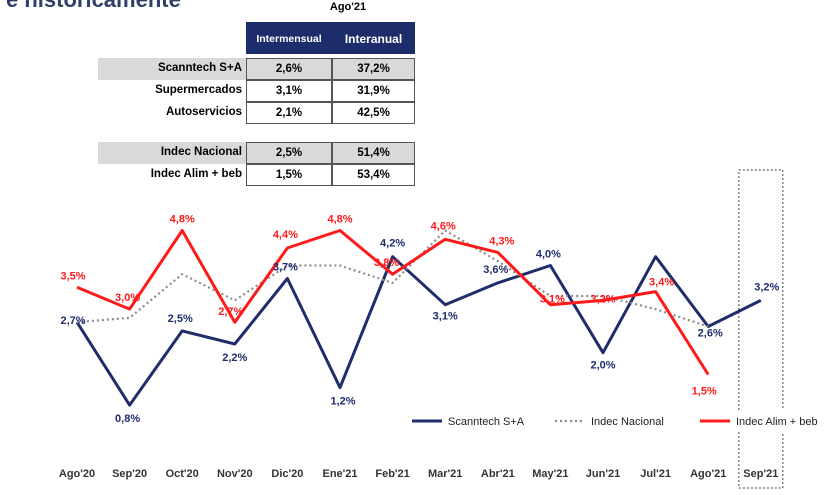 Image resolution: width=838 pixels, height=495 pixels. I want to click on highlight-box-Sep'21, so click(761, 329).